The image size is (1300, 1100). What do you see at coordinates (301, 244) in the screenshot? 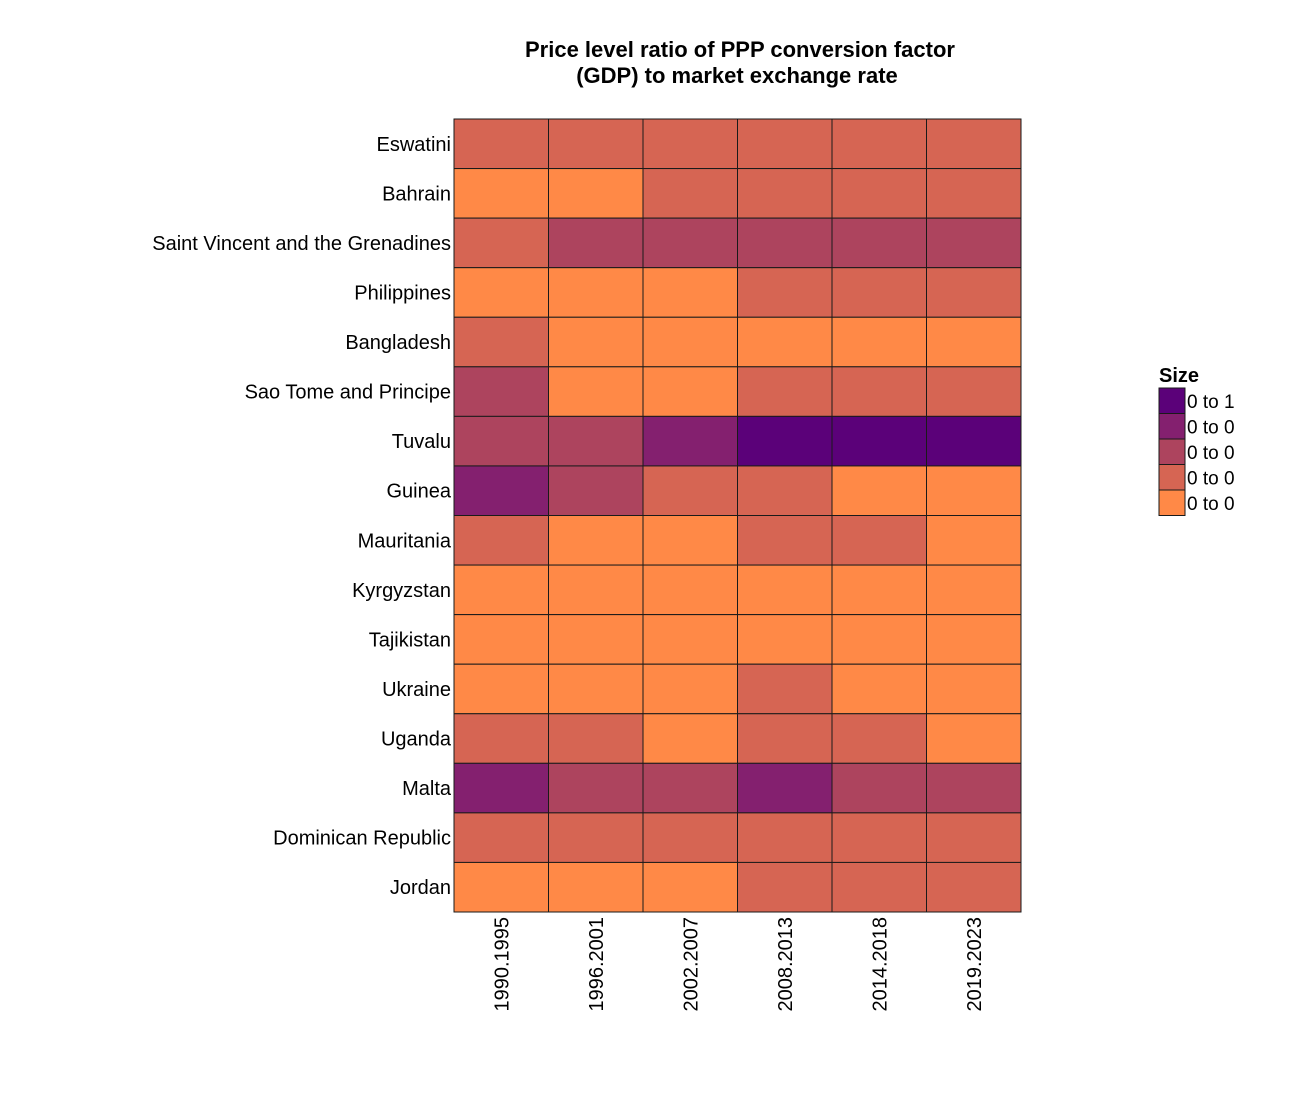
I see `y-axis-label: Saint Vincent and the Grenadines` at bounding box center [301, 244].